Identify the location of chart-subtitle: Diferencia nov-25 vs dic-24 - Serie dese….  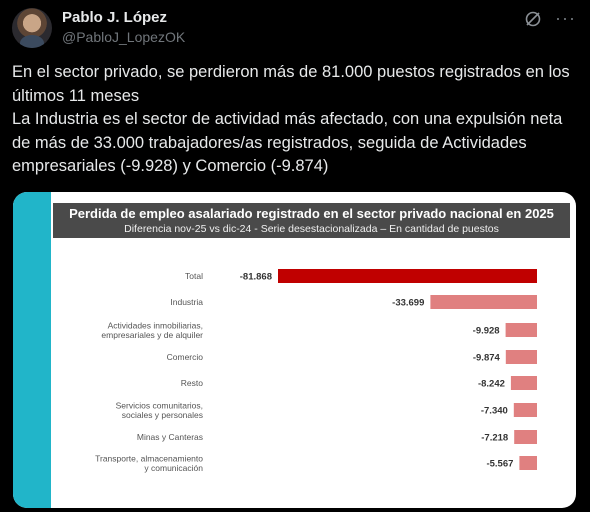
(311, 229).